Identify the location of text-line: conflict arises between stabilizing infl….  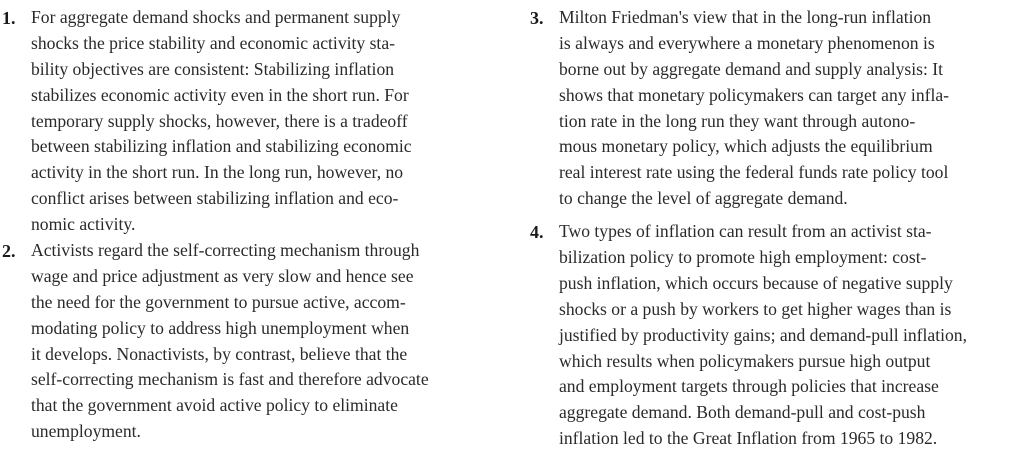
(215, 198).